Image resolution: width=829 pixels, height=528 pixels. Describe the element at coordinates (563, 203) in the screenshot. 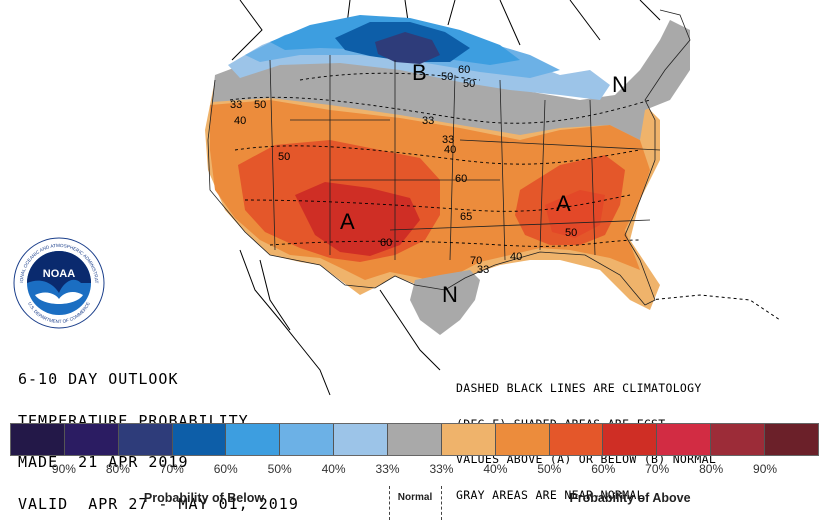

I see `above-normal-marker-east: A` at that location.